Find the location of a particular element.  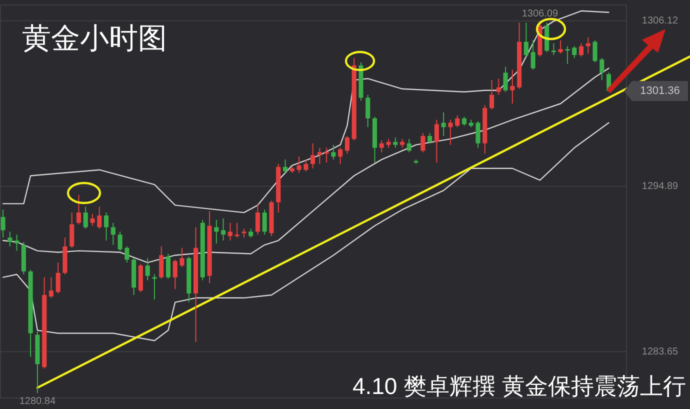

annotation: 1306.09 is located at coordinates (540, 14).